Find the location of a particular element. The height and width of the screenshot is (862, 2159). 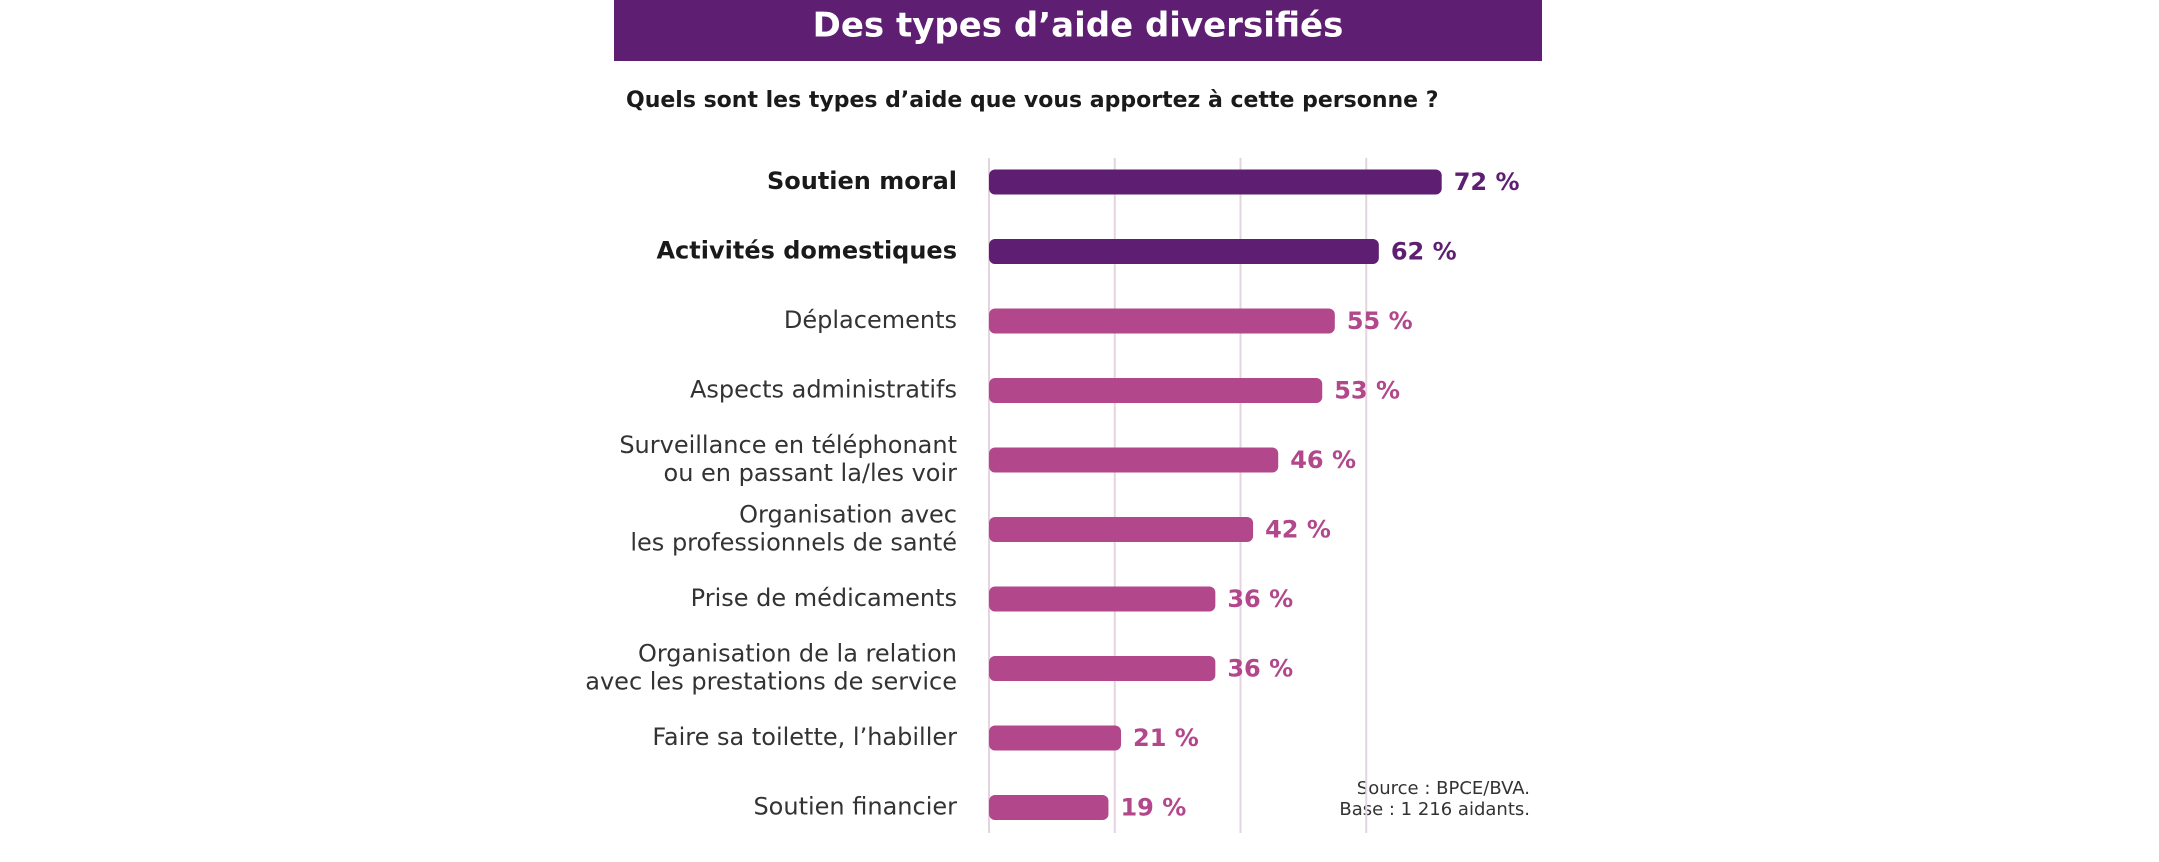

category-label: Surveillance en téléphonant is located at coordinates (788, 445).